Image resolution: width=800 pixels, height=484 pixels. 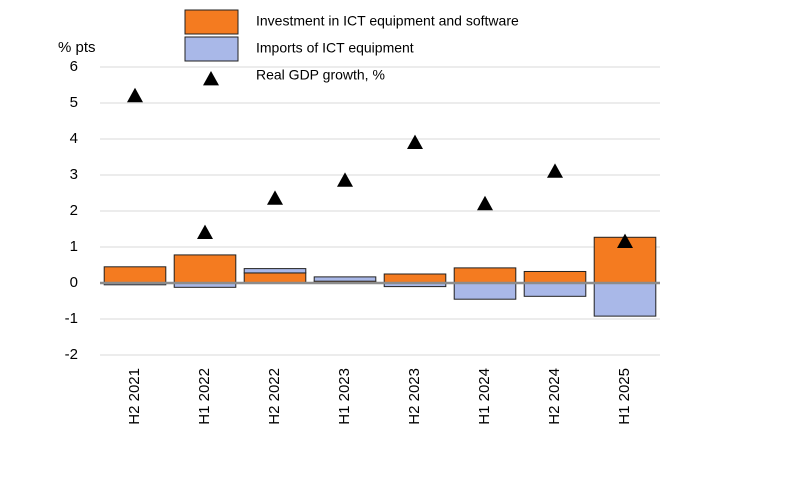 What do you see at coordinates (484, 396) in the screenshot?
I see `x-tick-label: H1 2024` at bounding box center [484, 396].